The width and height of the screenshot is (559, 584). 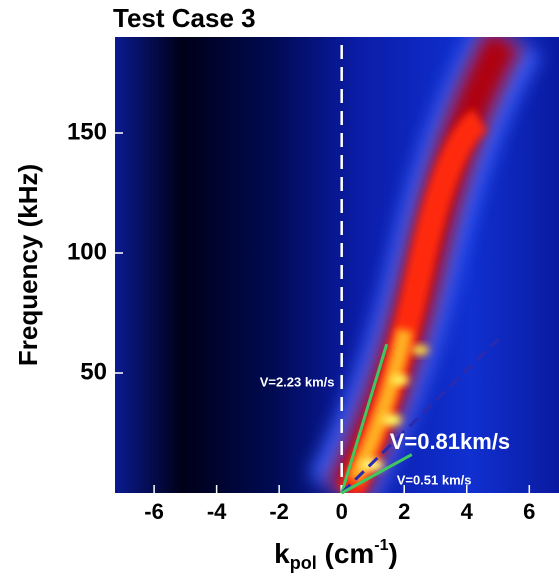 What do you see at coordinates (393, 553) in the screenshot?
I see `x-label-end: )` at bounding box center [393, 553].